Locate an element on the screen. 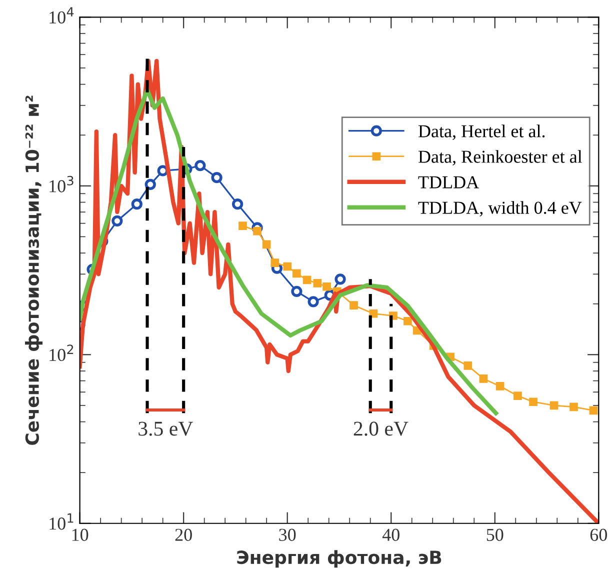 Image resolution: width=614 pixels, height=572 pixels. x-tick-label: 50 is located at coordinates (495, 534).